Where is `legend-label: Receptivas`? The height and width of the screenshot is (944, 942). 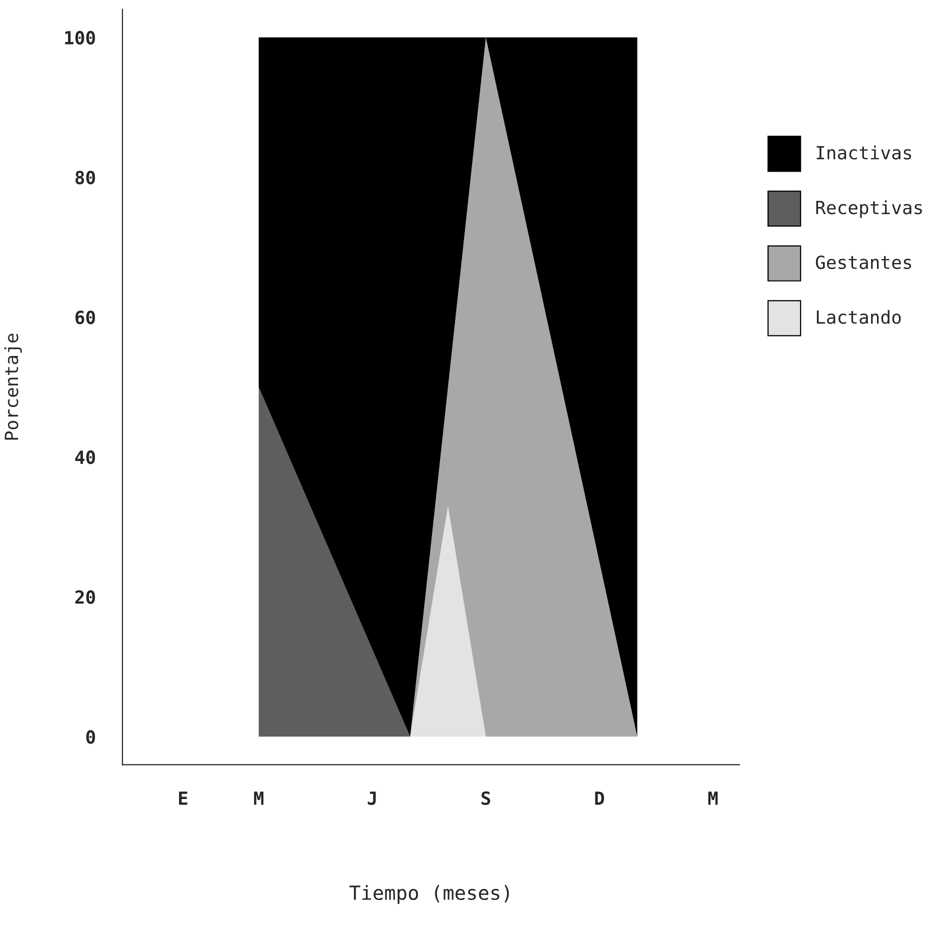
legend-label: Receptivas is located at coordinates (869, 209).